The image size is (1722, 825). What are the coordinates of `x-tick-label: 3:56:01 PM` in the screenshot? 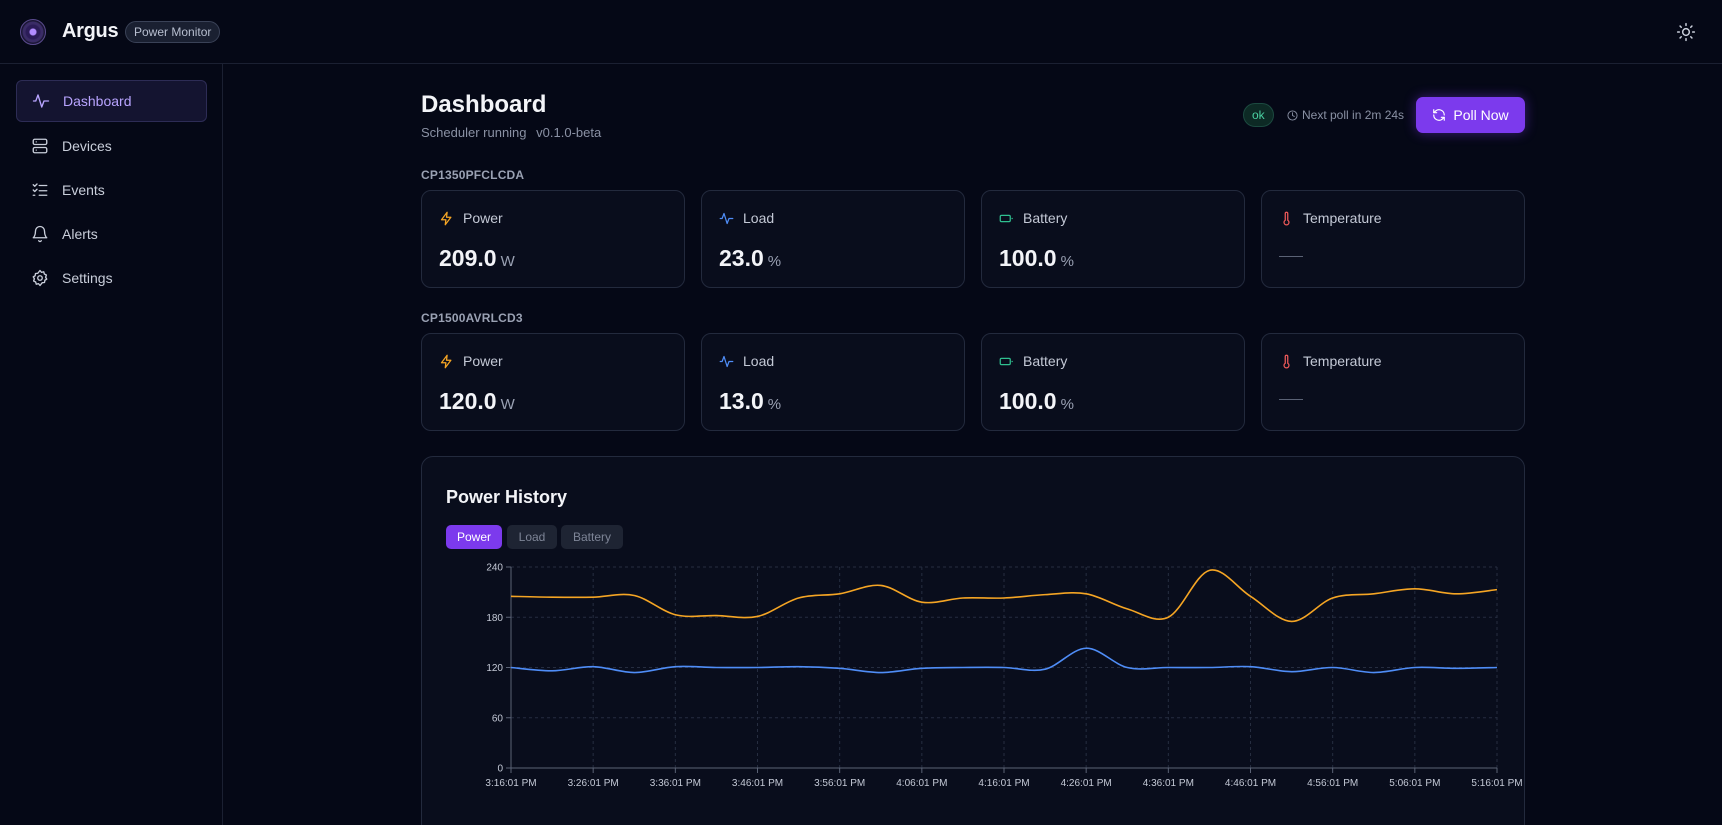 It's located at (839, 783).